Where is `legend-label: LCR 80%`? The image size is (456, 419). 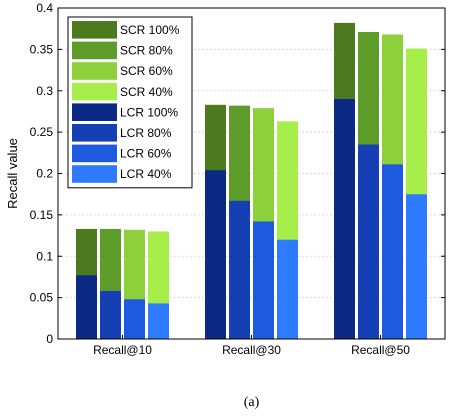 legend-label: LCR 80% is located at coordinates (146, 133).